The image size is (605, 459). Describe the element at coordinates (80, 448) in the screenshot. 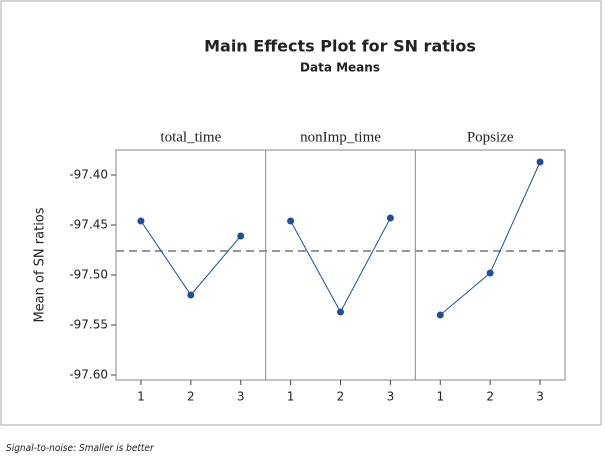

I see `footnote: Signal-to-noise: Smaller is better` at that location.